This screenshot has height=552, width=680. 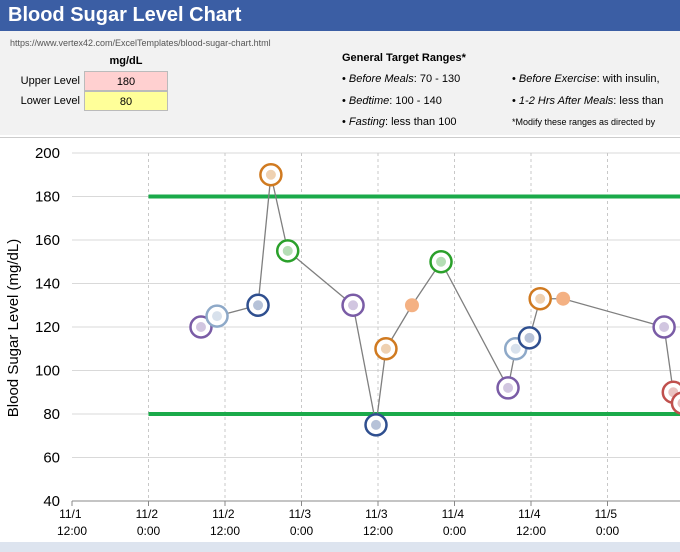 What do you see at coordinates (126, 61) in the screenshot?
I see `unit-header: mg/dL` at bounding box center [126, 61].